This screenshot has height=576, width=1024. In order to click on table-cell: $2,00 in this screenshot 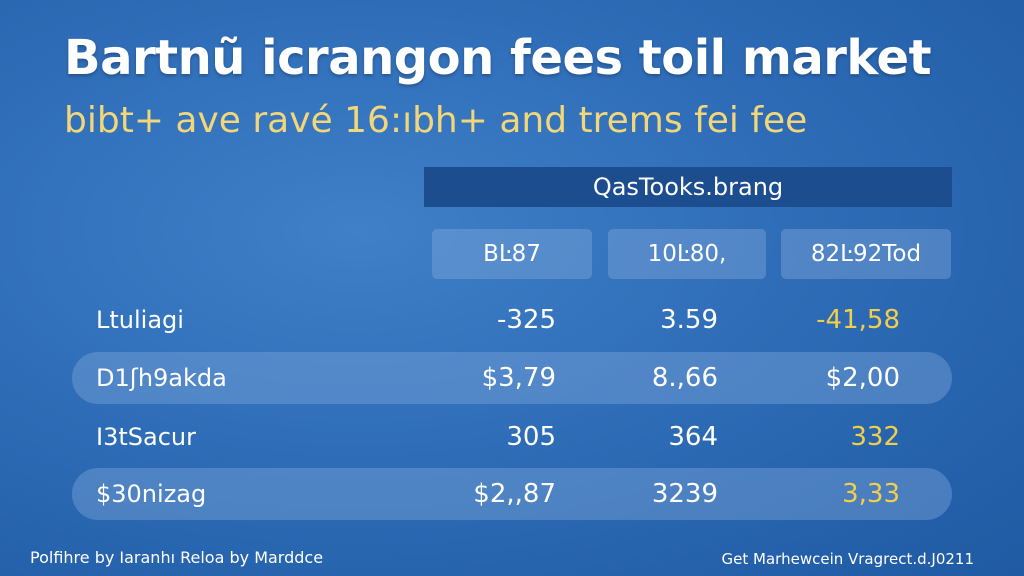, I will do `click(862, 378)`.